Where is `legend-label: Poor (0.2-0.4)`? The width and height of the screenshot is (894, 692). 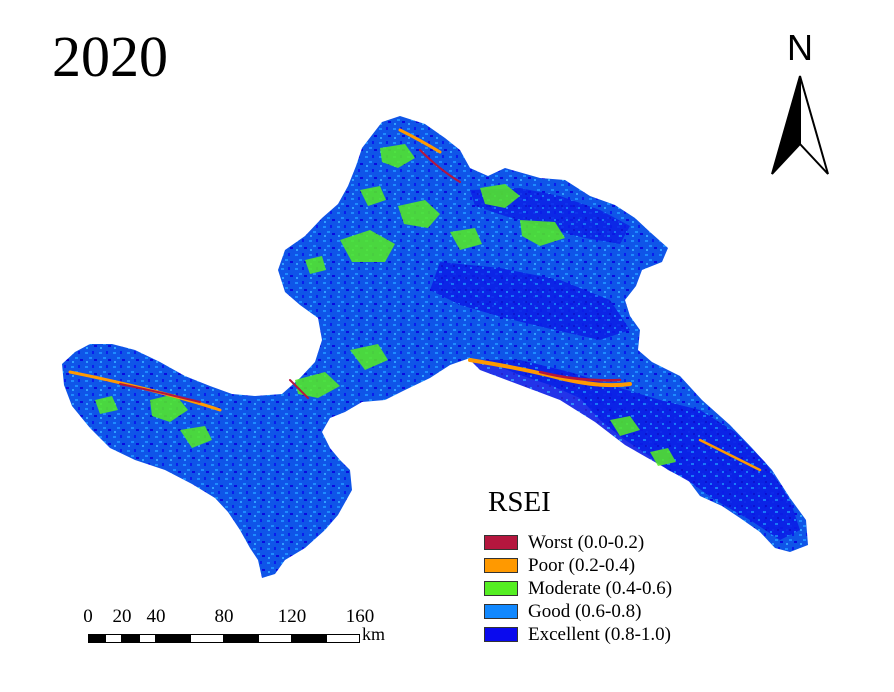
legend-label: Poor (0.2-0.4) is located at coordinates (582, 565).